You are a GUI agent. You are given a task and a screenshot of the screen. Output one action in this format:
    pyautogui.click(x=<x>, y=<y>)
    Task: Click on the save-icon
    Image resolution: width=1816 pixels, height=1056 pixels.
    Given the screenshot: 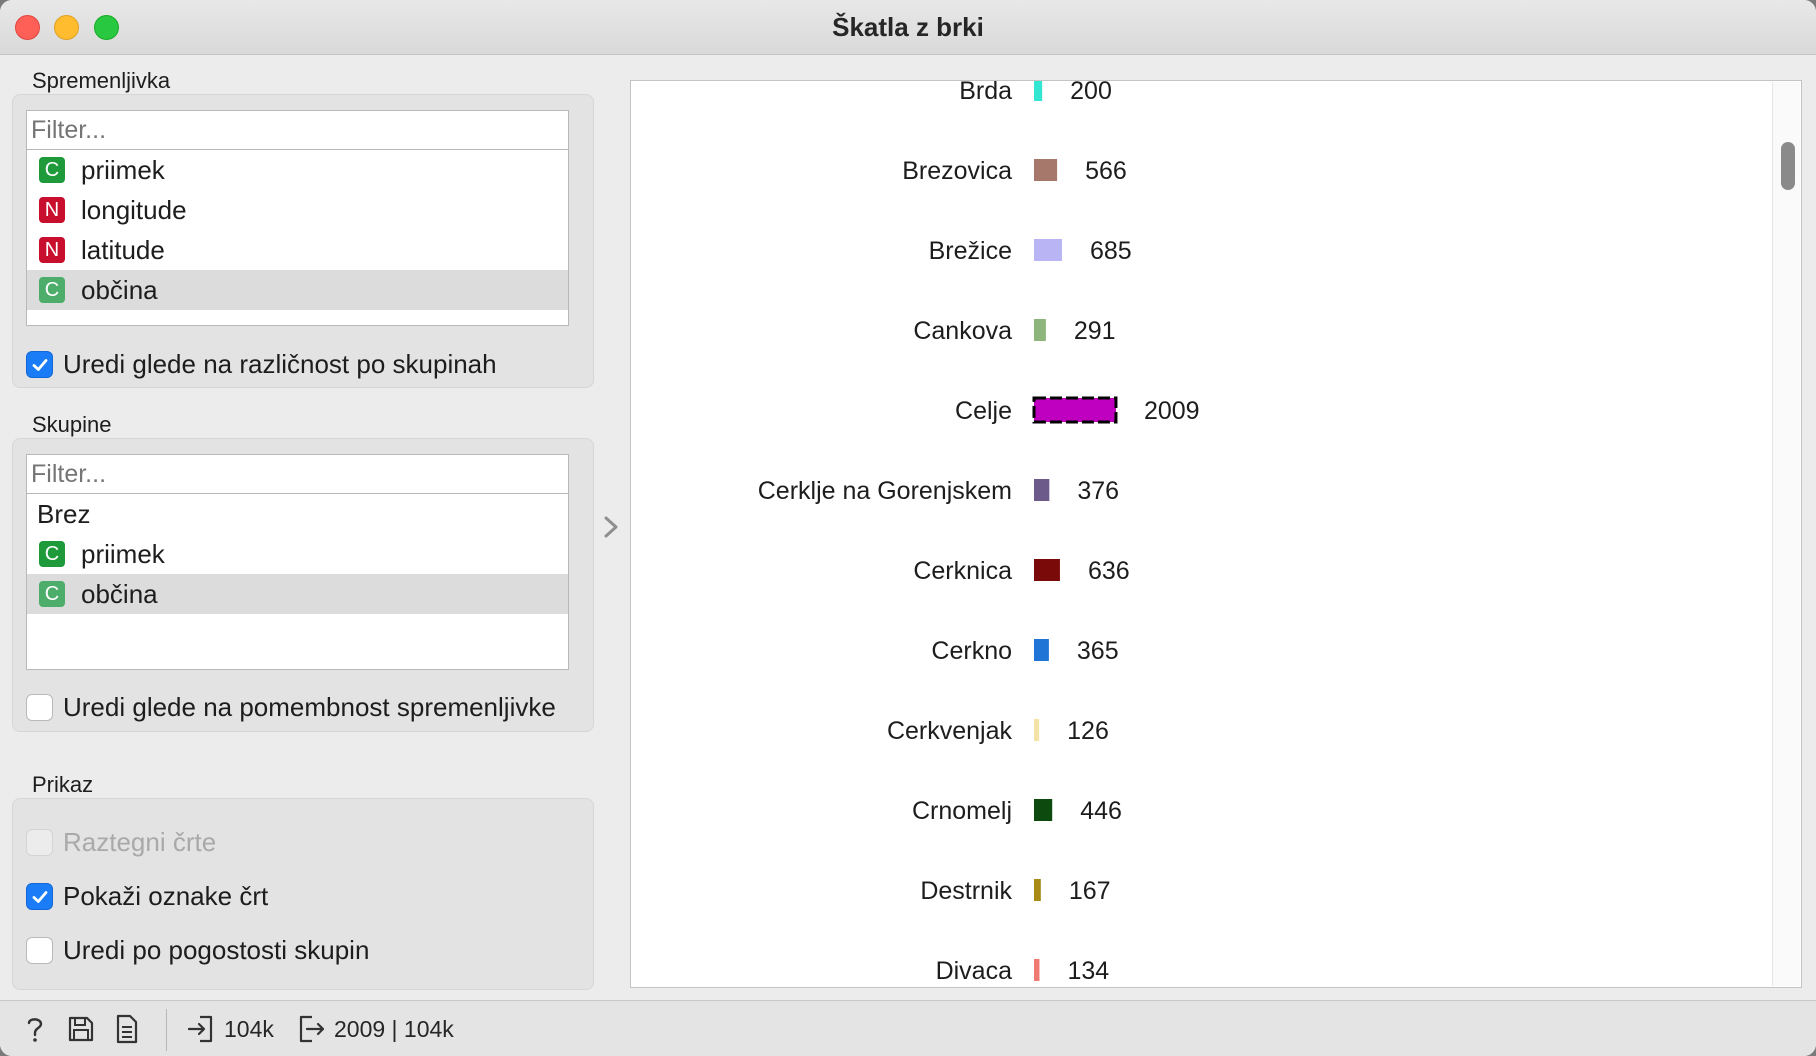 What is the action you would take?
    pyautogui.click(x=81, y=1029)
    